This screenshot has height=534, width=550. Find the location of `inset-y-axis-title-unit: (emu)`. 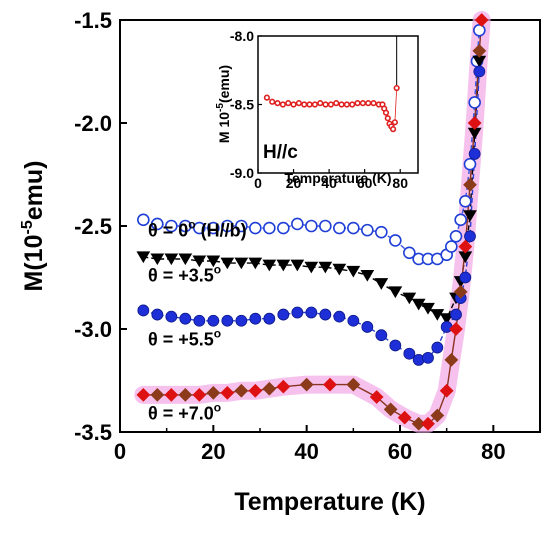

inset-y-axis-title-unit: (emu) is located at coordinates (224, 84).